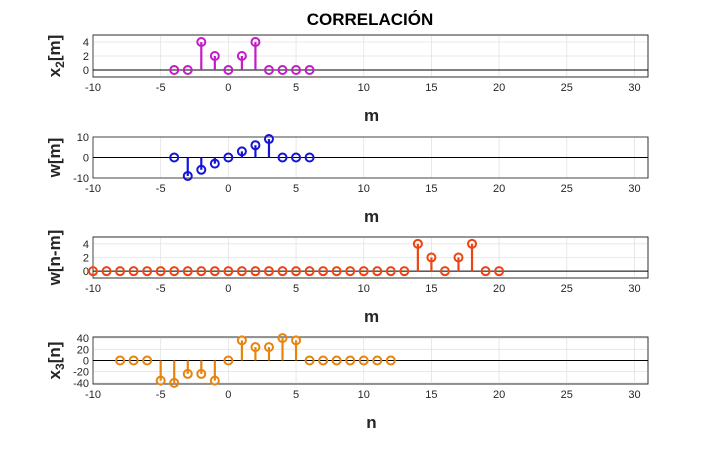 The width and height of the screenshot is (716, 465). Describe the element at coordinates (370, 257) in the screenshot. I see `plot-frame` at that location.